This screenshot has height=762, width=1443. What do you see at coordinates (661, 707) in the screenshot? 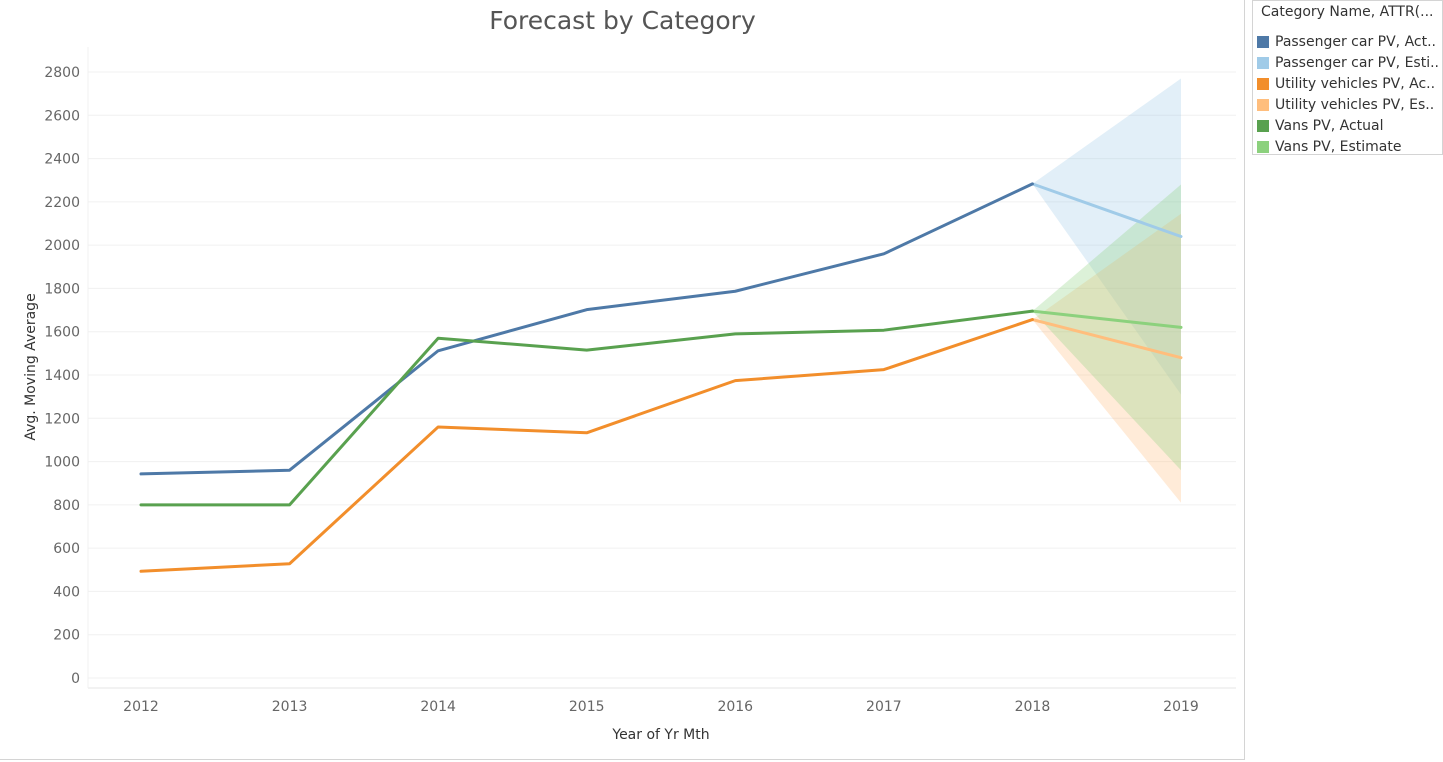
I see `x-axis-ticks: 2012 2013 2014 2015 2016 2017 2018 2019` at bounding box center [661, 707].